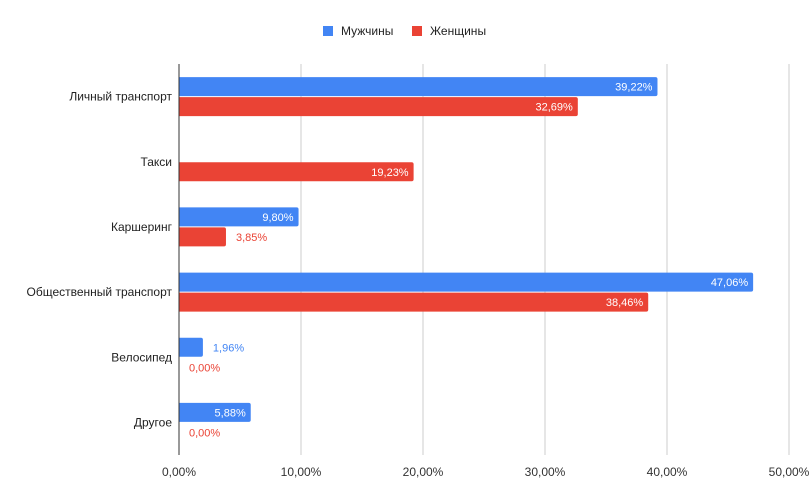 Image resolution: width=812 pixels, height=503 pixels. What do you see at coordinates (156, 162) in the screenshot?
I see `category-label: Такси` at bounding box center [156, 162].